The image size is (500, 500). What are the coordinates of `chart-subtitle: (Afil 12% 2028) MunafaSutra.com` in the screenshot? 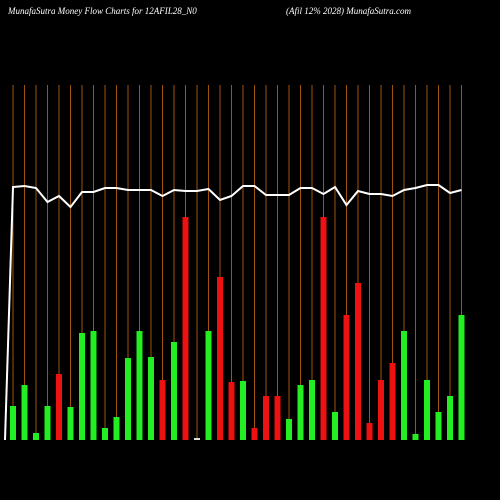 It's located at (348, 11).